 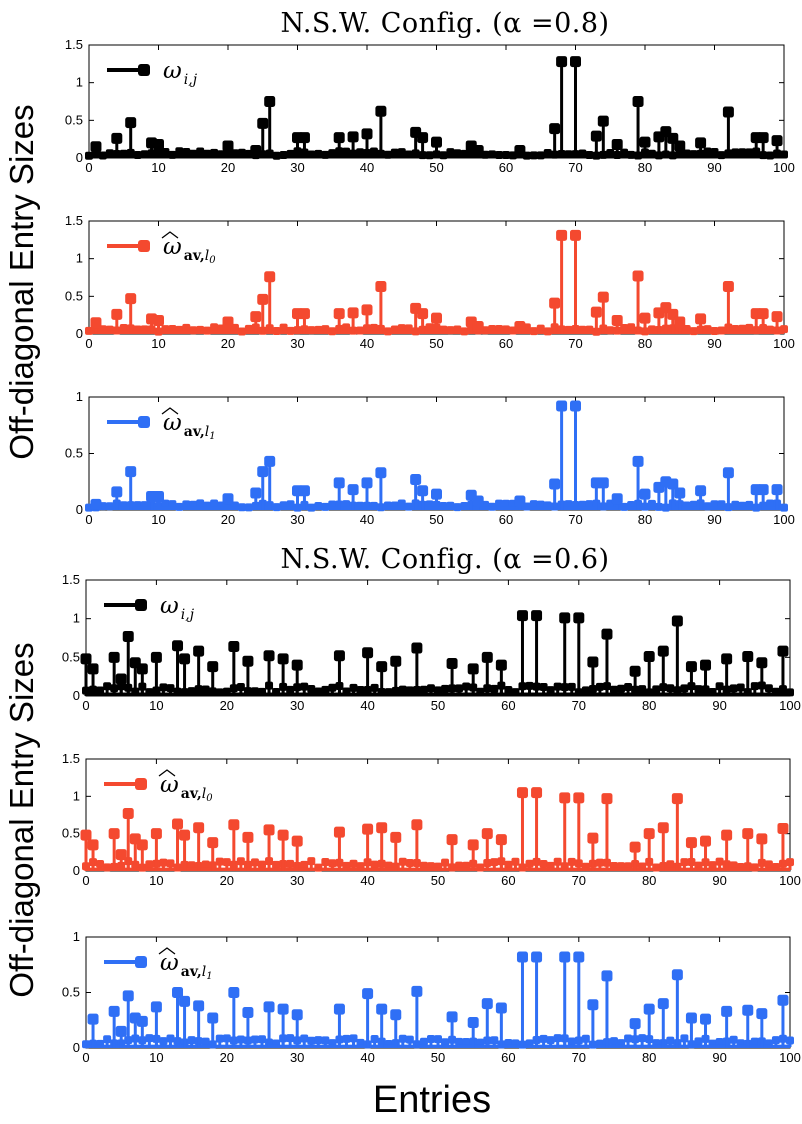 I want to click on x-tick-label: 60, so click(x=506, y=167).